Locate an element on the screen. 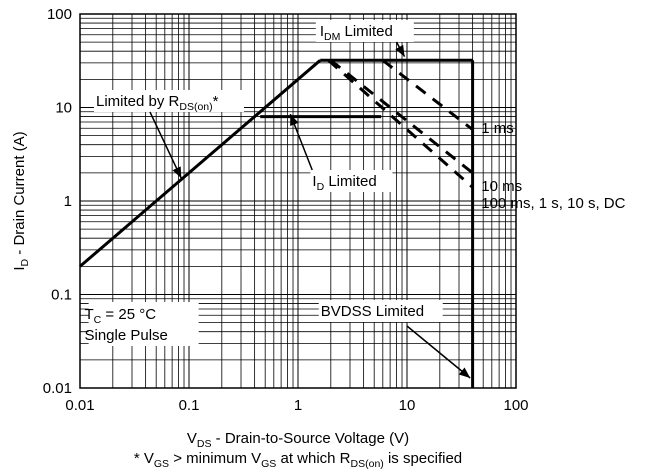  bvdss-arrow-head is located at coordinates (464, 372).